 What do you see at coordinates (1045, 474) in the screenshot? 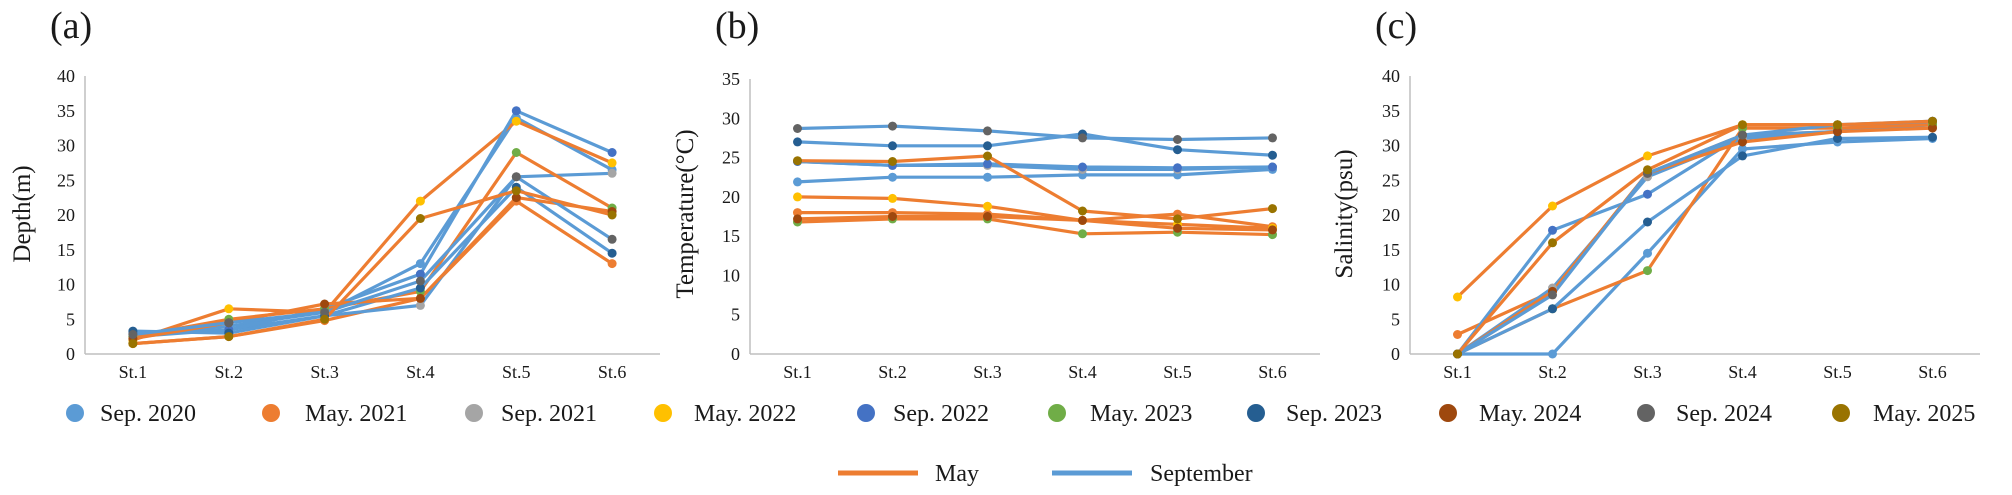
I see `line-legend: May September` at bounding box center [1045, 474].